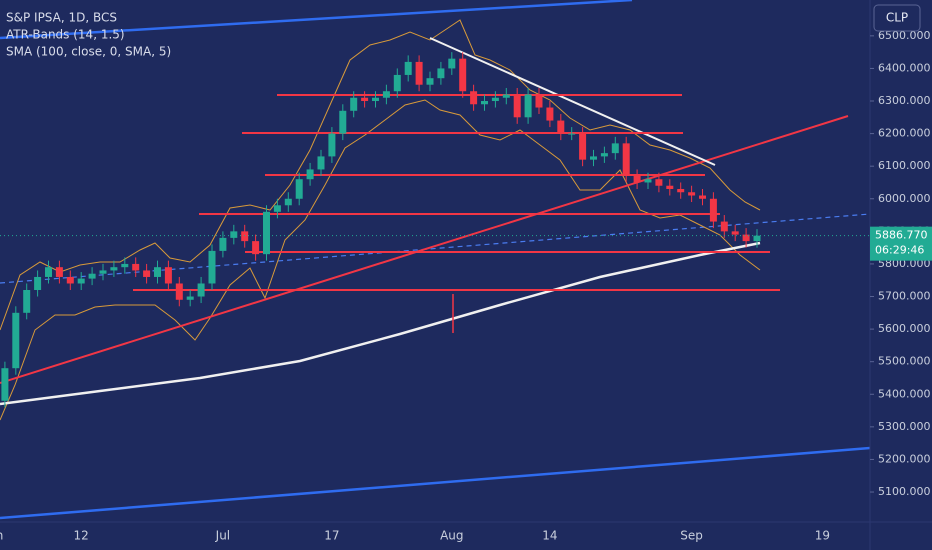 This screenshot has height=550, width=932. What do you see at coordinates (904, 426) in the screenshot?
I see `y-tick-label: 5300.000` at bounding box center [904, 426].